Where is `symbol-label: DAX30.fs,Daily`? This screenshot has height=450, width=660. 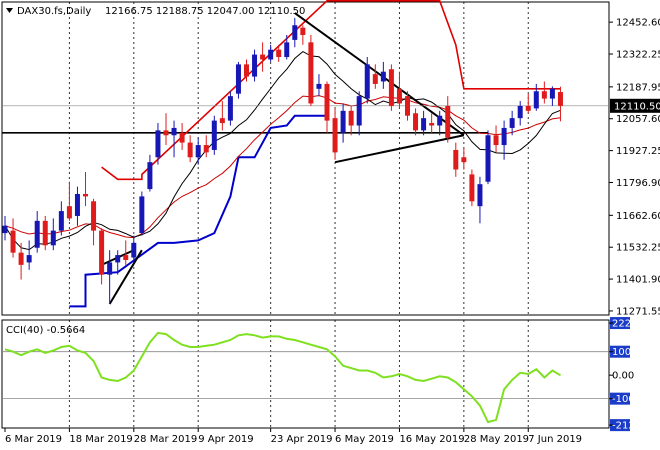
symbol-label: DAX30.fs,Daily is located at coordinates (54, 11).